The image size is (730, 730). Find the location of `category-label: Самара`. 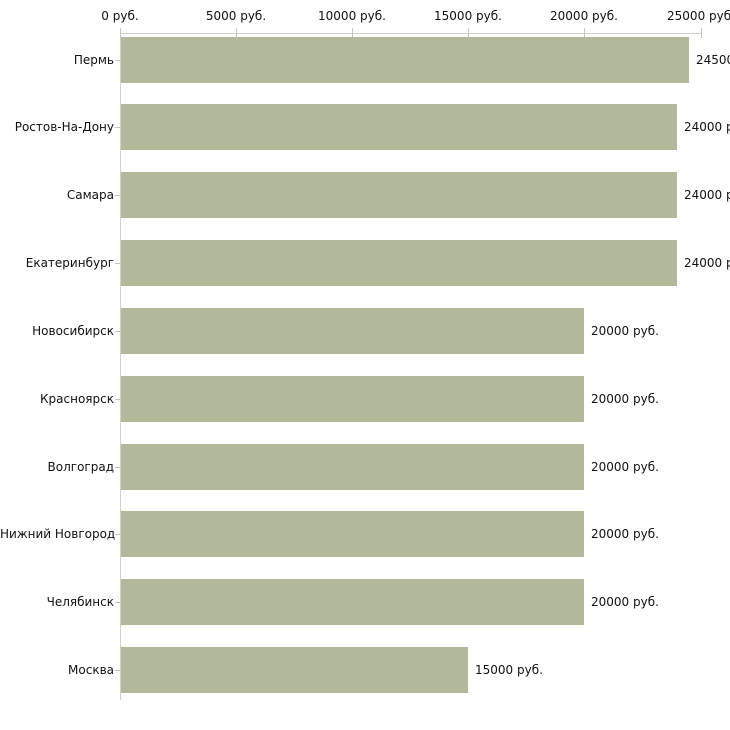

category-label: Самара is located at coordinates (90, 195).